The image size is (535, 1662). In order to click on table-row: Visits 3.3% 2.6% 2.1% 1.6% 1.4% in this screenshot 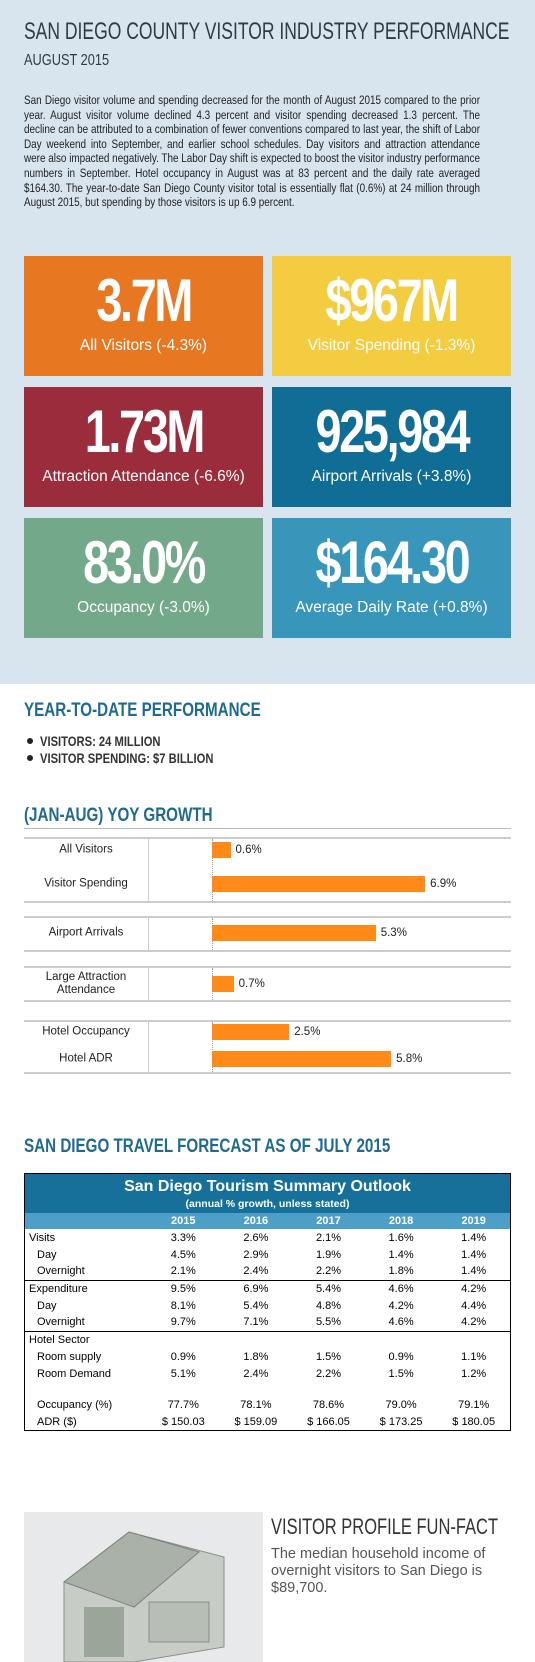, I will do `click(267, 1237)`.